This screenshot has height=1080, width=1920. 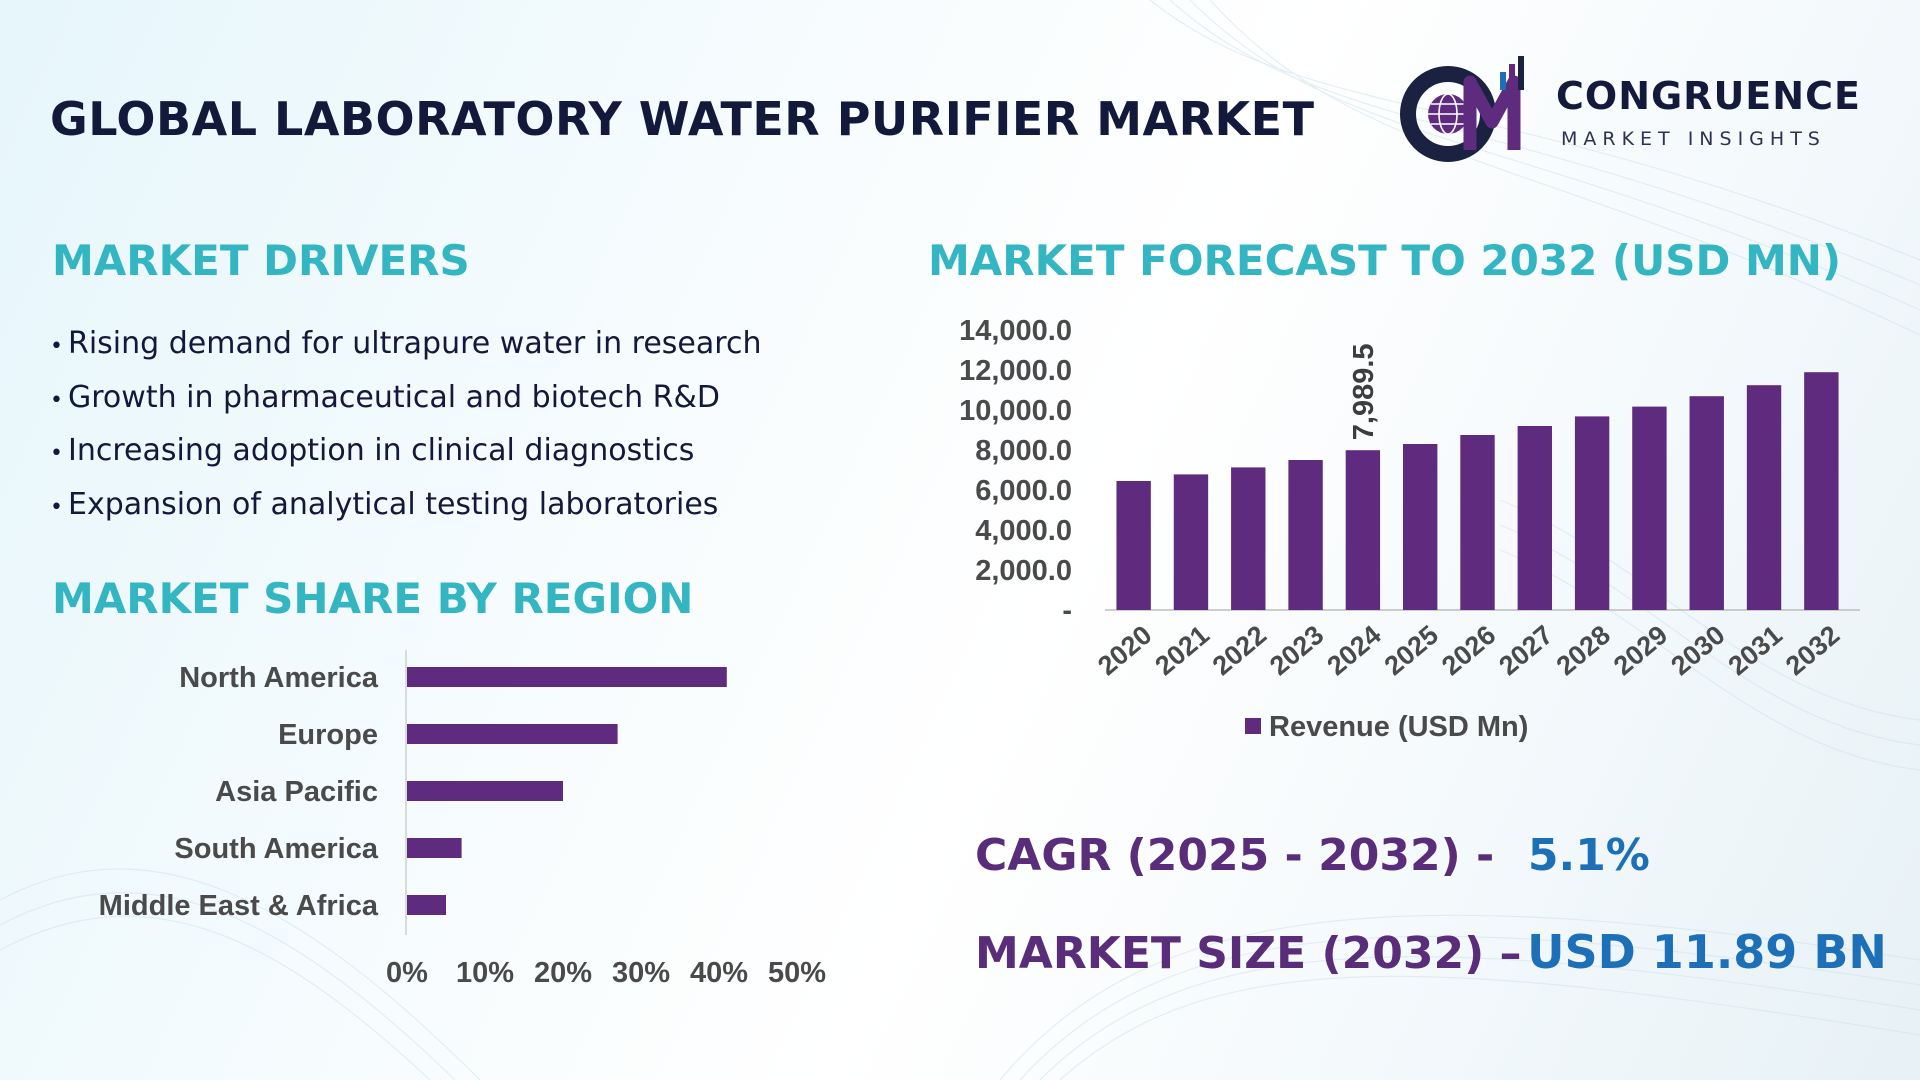 I want to click on x-tick-label: 2025, so click(x=1411, y=651).